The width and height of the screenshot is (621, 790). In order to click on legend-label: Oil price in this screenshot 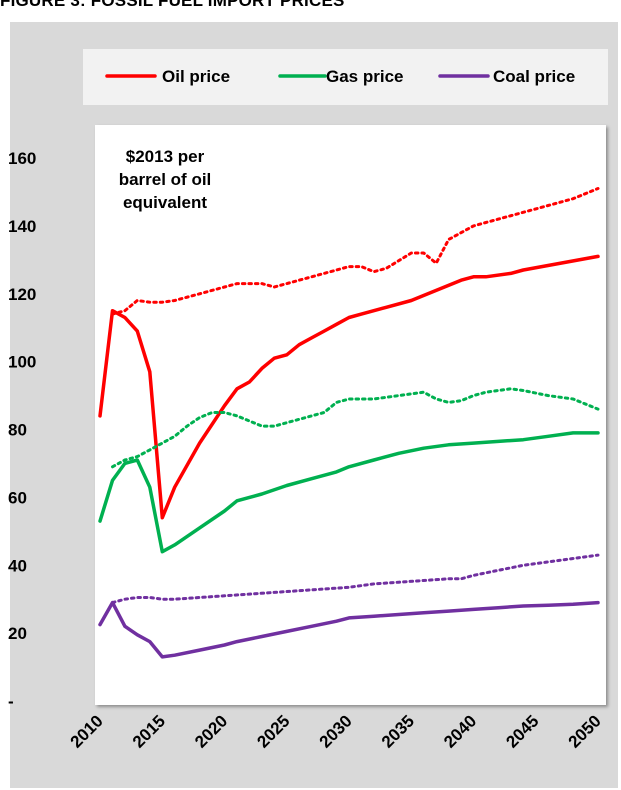, I will do `click(196, 76)`.